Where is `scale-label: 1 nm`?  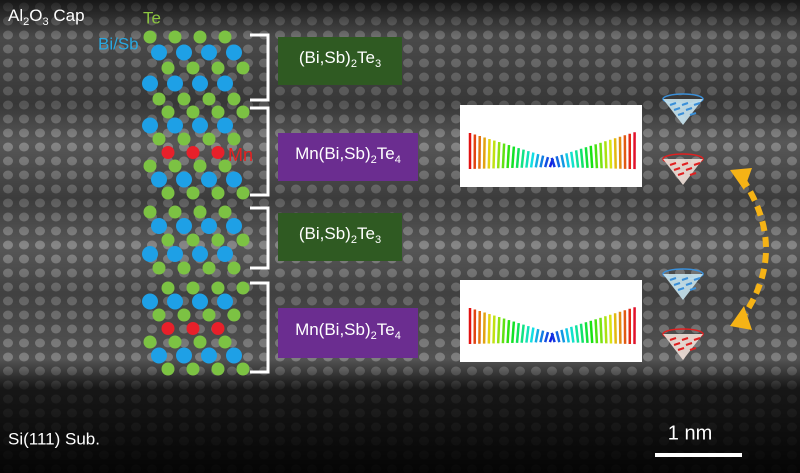 scale-label: 1 nm is located at coordinates (690, 433).